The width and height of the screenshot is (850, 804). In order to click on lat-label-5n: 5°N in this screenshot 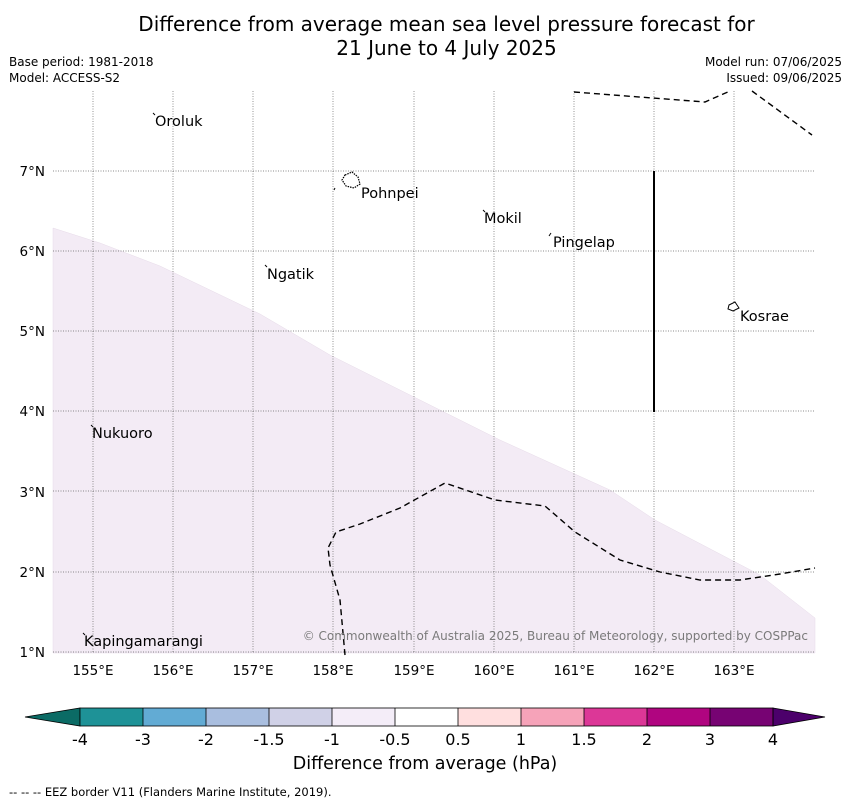, I will do `click(32, 332)`.